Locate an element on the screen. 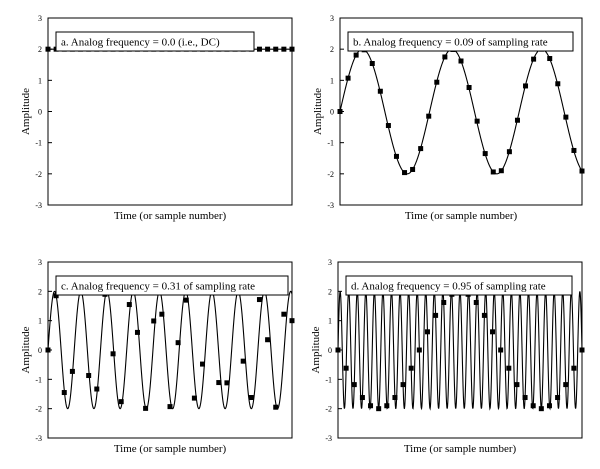 The height and width of the screenshot is (469, 600). y-tick-label-b: -2 is located at coordinates (330, 174).